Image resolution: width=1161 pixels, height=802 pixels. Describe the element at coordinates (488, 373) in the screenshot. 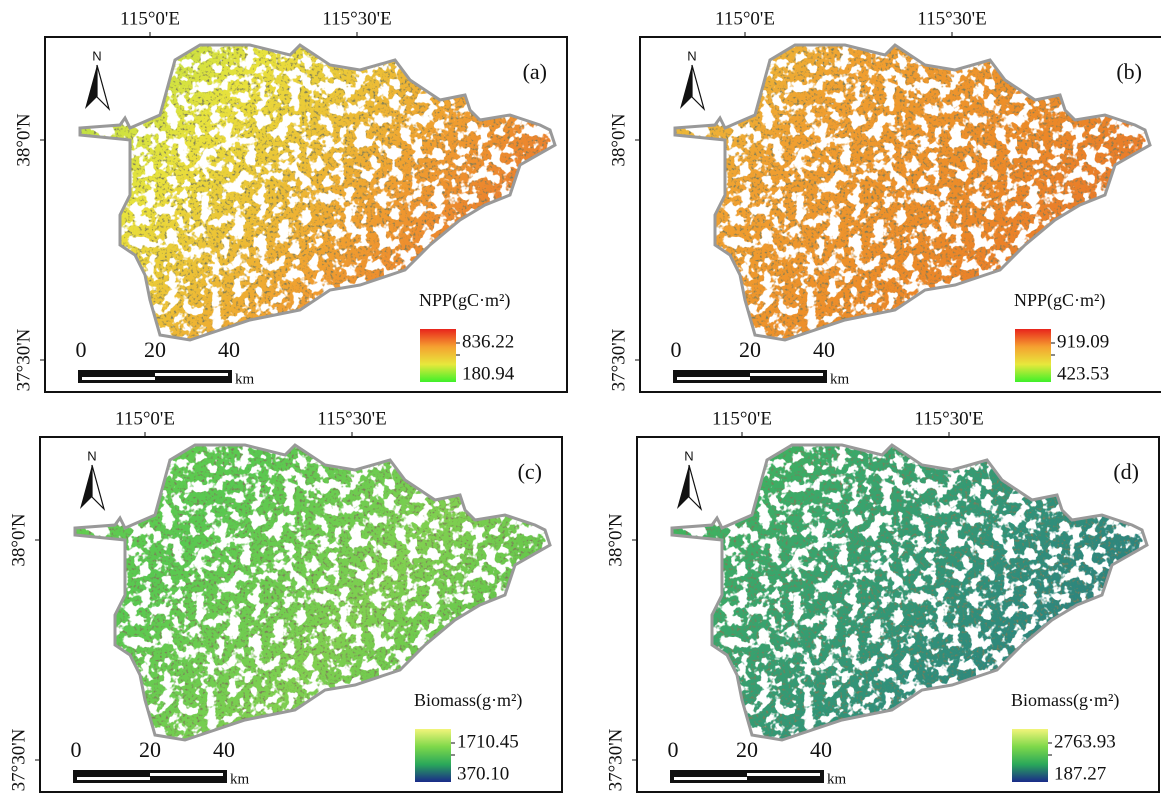

I see `legend-low: 180.94` at that location.